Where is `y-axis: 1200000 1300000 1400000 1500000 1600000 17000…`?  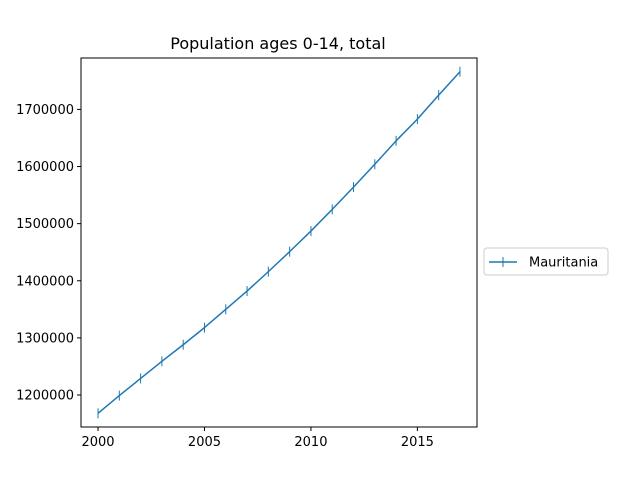 y-axis: 1200000 1300000 1400000 1500000 1600000 17000… is located at coordinates (48, 253).